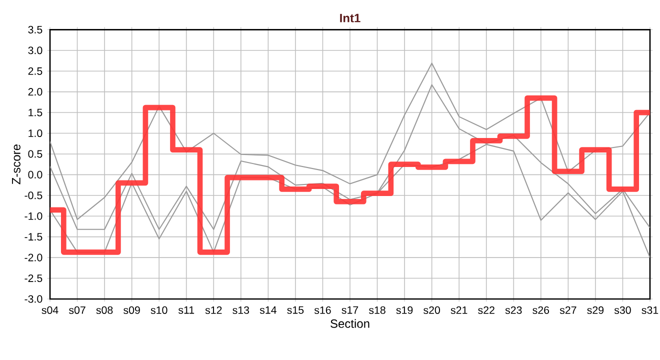 The height and width of the screenshot is (360, 660). Describe the element at coordinates (77, 310) in the screenshot. I see `x-tick-label: s07` at that location.